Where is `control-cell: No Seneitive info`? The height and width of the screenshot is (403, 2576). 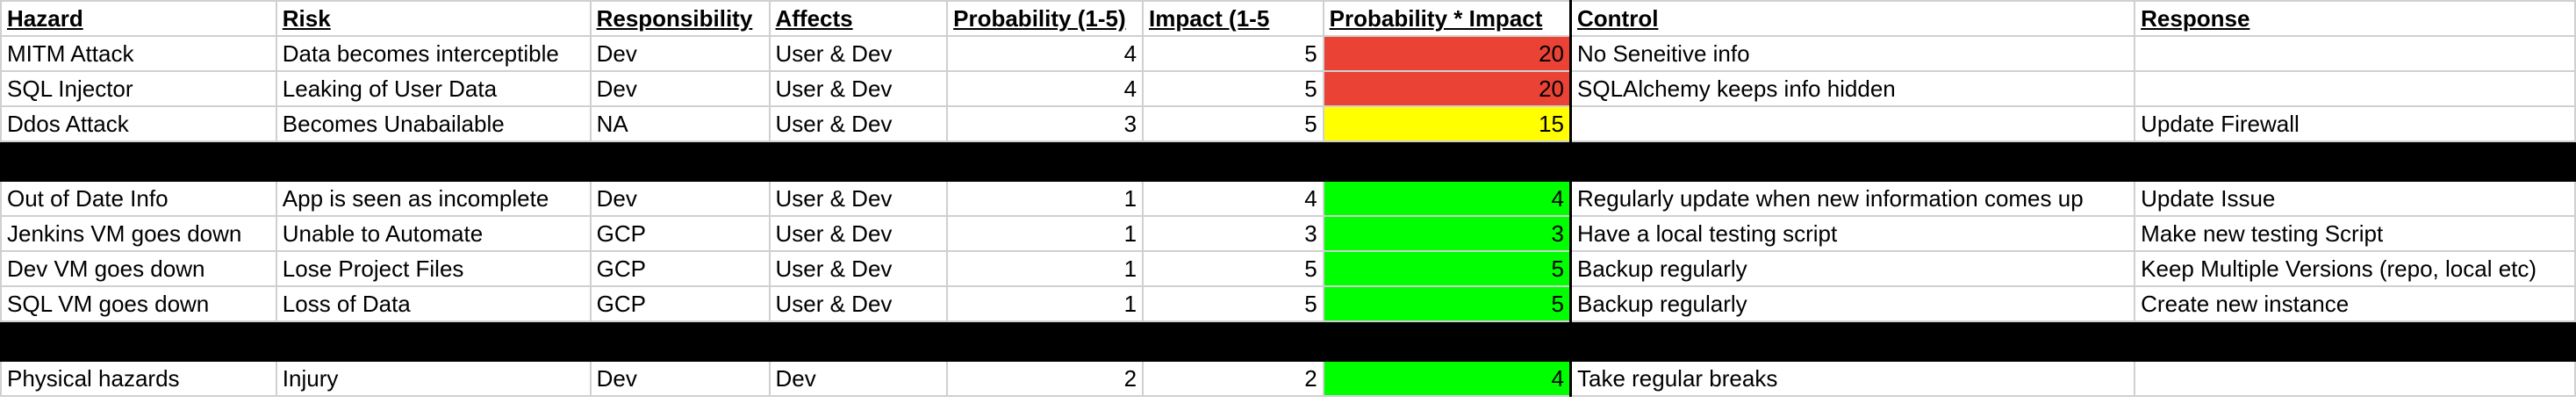 control-cell: No Seneitive info is located at coordinates (1852, 53).